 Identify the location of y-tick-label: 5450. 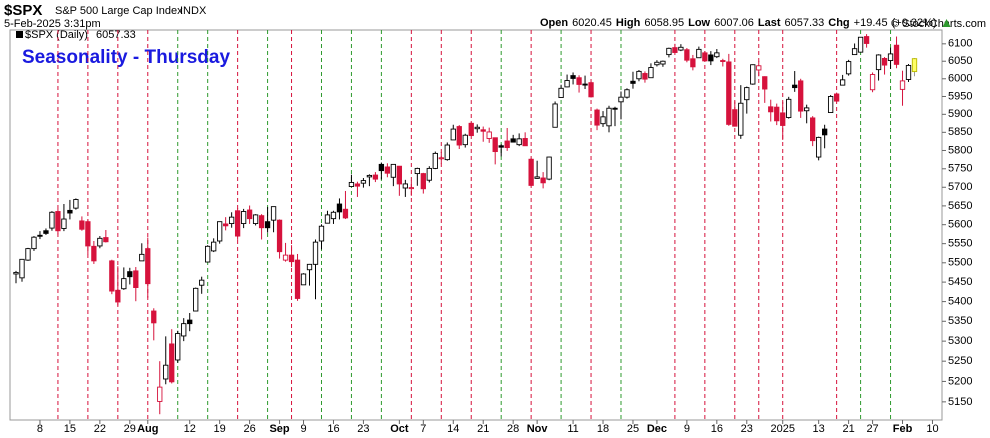
(960, 282).